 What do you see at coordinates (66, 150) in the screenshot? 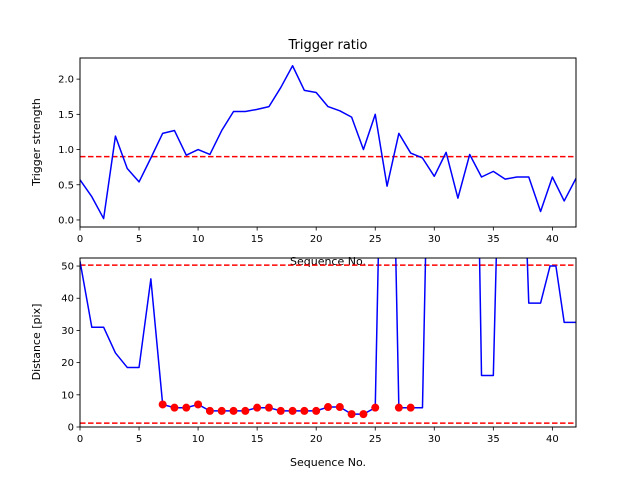
I see `y-tick-label: 1.0` at bounding box center [66, 150].